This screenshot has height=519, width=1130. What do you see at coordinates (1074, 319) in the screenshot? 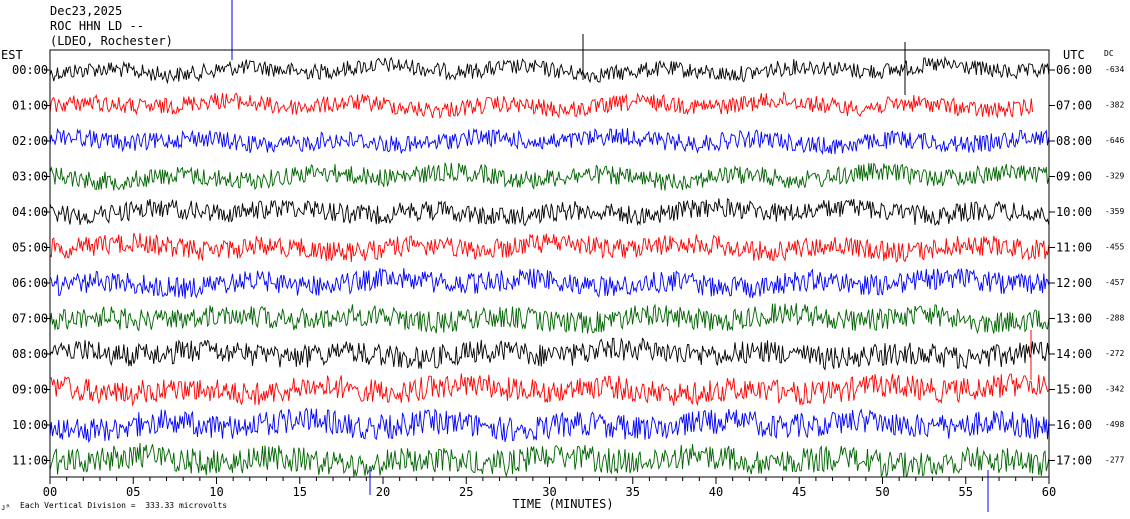
I see `utc-row-label: 13:00` at bounding box center [1074, 319].